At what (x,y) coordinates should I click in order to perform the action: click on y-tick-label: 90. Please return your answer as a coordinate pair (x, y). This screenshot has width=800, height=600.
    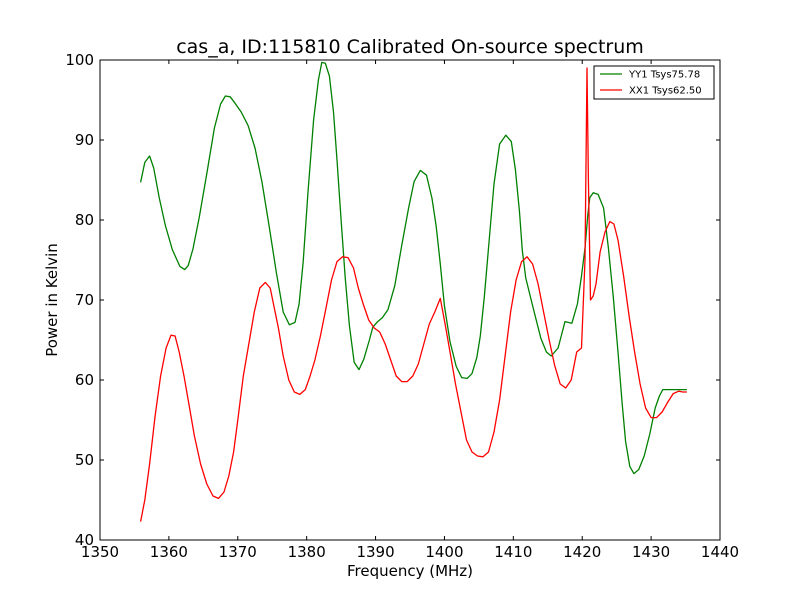
    Looking at the image, I should click on (84, 140).